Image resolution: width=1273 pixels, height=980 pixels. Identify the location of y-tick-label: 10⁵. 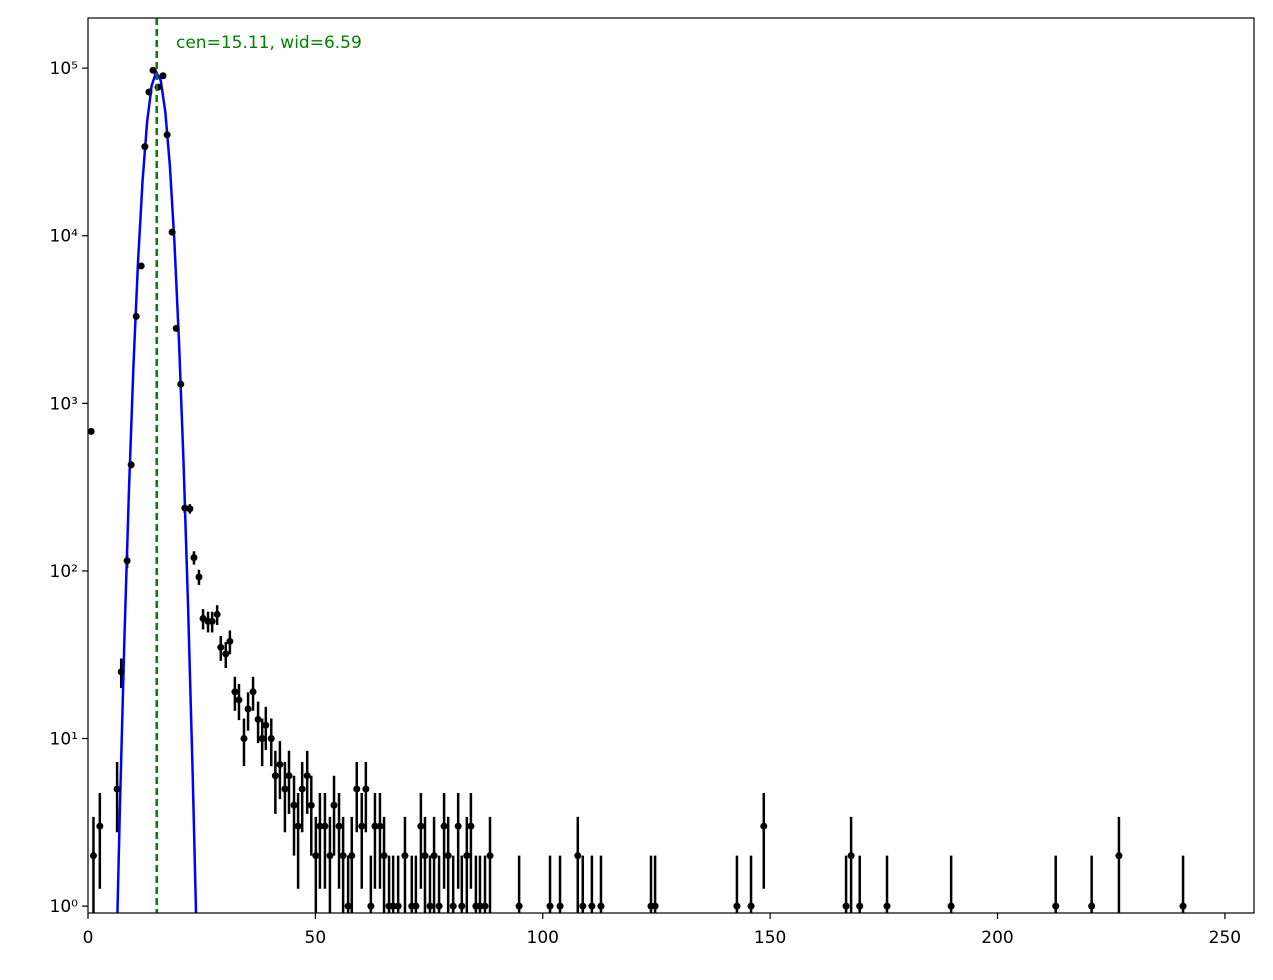
(64, 69).